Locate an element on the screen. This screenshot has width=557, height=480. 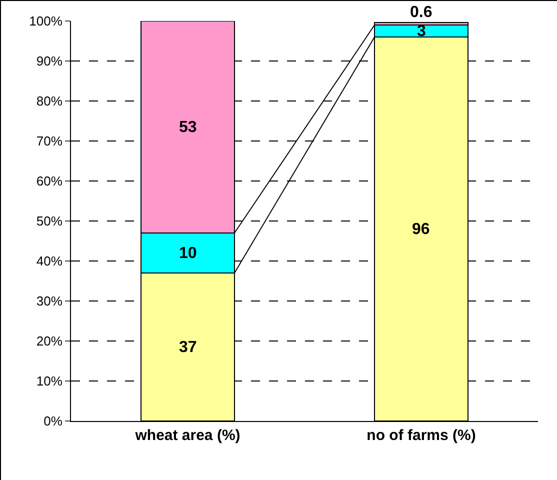
data-label: 96 is located at coordinates (421, 229).